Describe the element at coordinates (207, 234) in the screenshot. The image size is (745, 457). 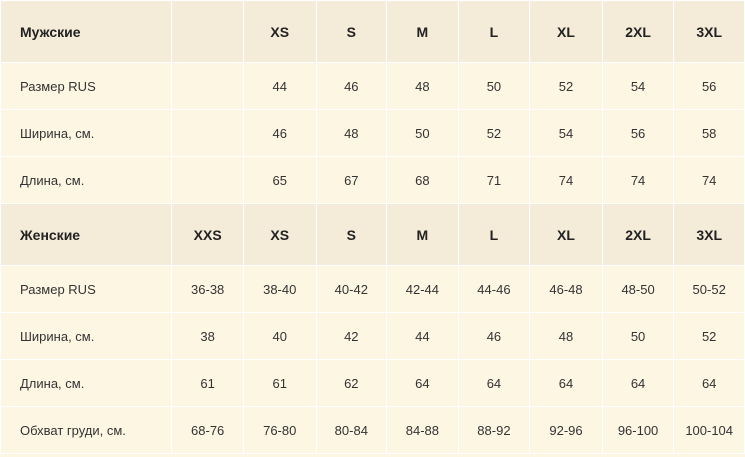
I see `size-header: XXS` at that location.